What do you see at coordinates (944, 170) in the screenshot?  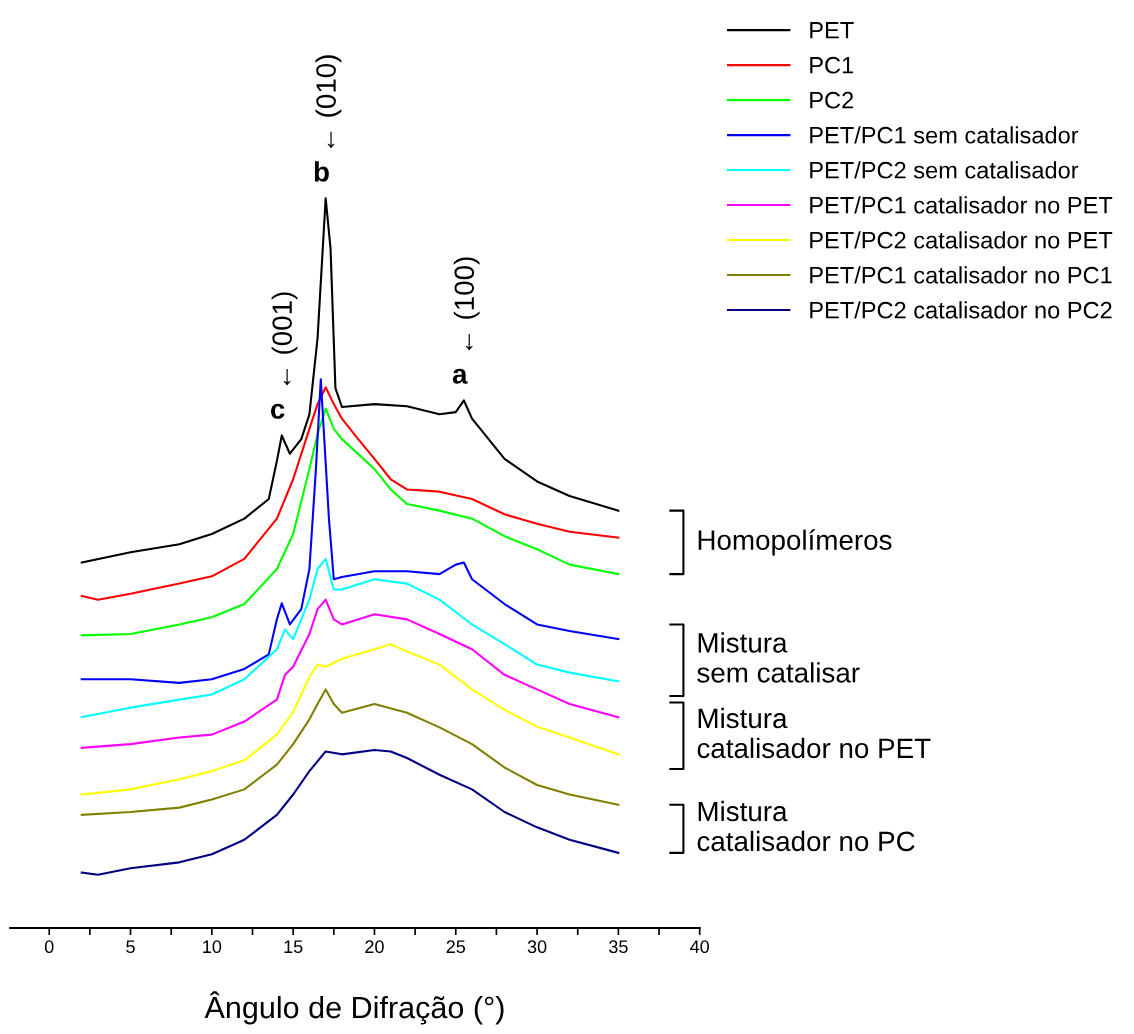 I see `legend-label: PET/PC2 sem catalisador` at bounding box center [944, 170].